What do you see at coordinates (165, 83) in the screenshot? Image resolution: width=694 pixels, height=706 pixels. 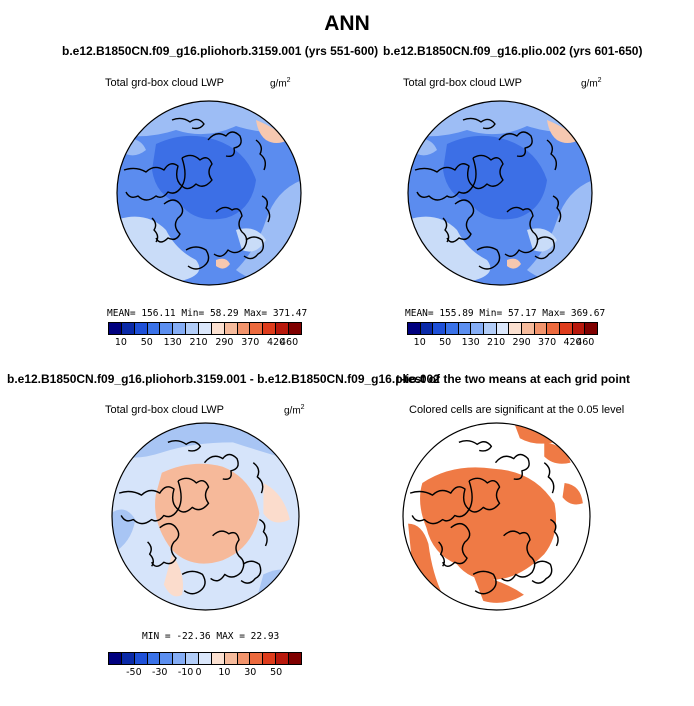 I see `top-left-variable-label: Total grd-box cloud LWP` at bounding box center [165, 83].